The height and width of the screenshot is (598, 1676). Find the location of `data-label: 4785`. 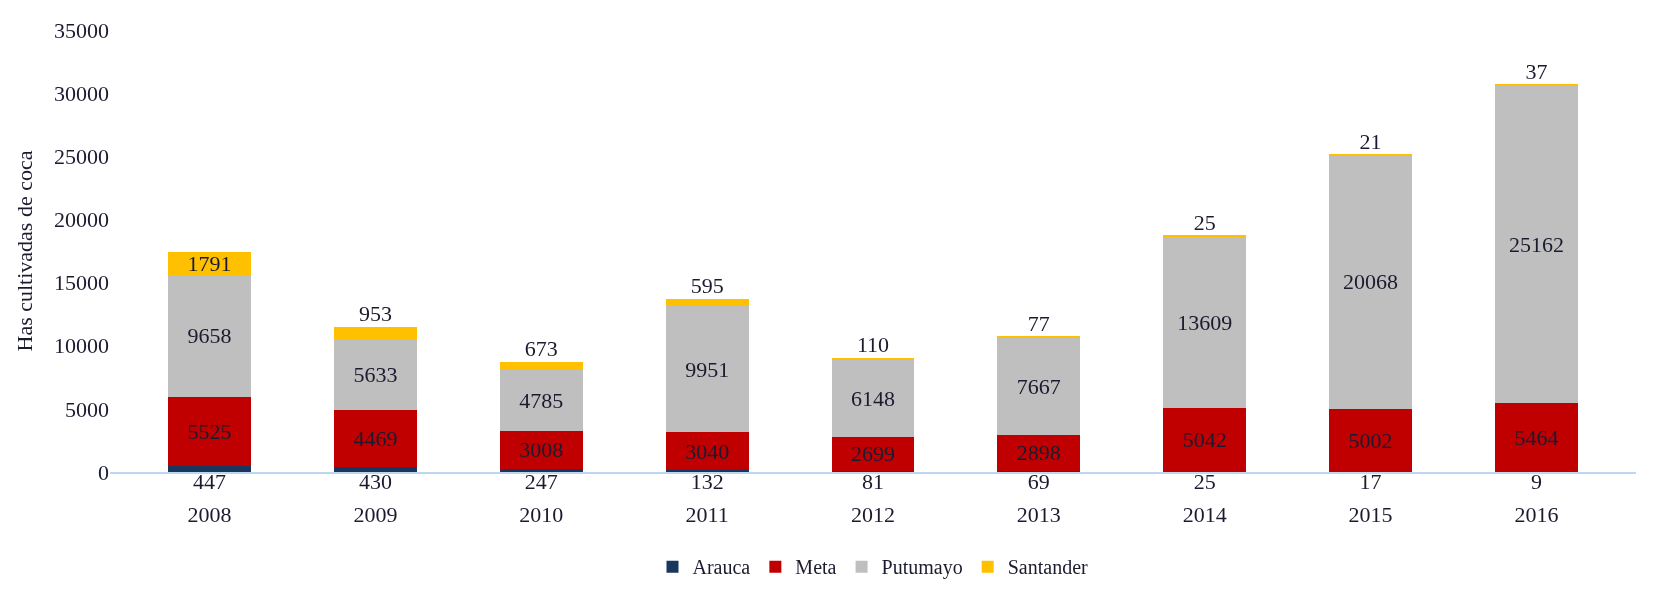

data-label: 4785 is located at coordinates (541, 401).